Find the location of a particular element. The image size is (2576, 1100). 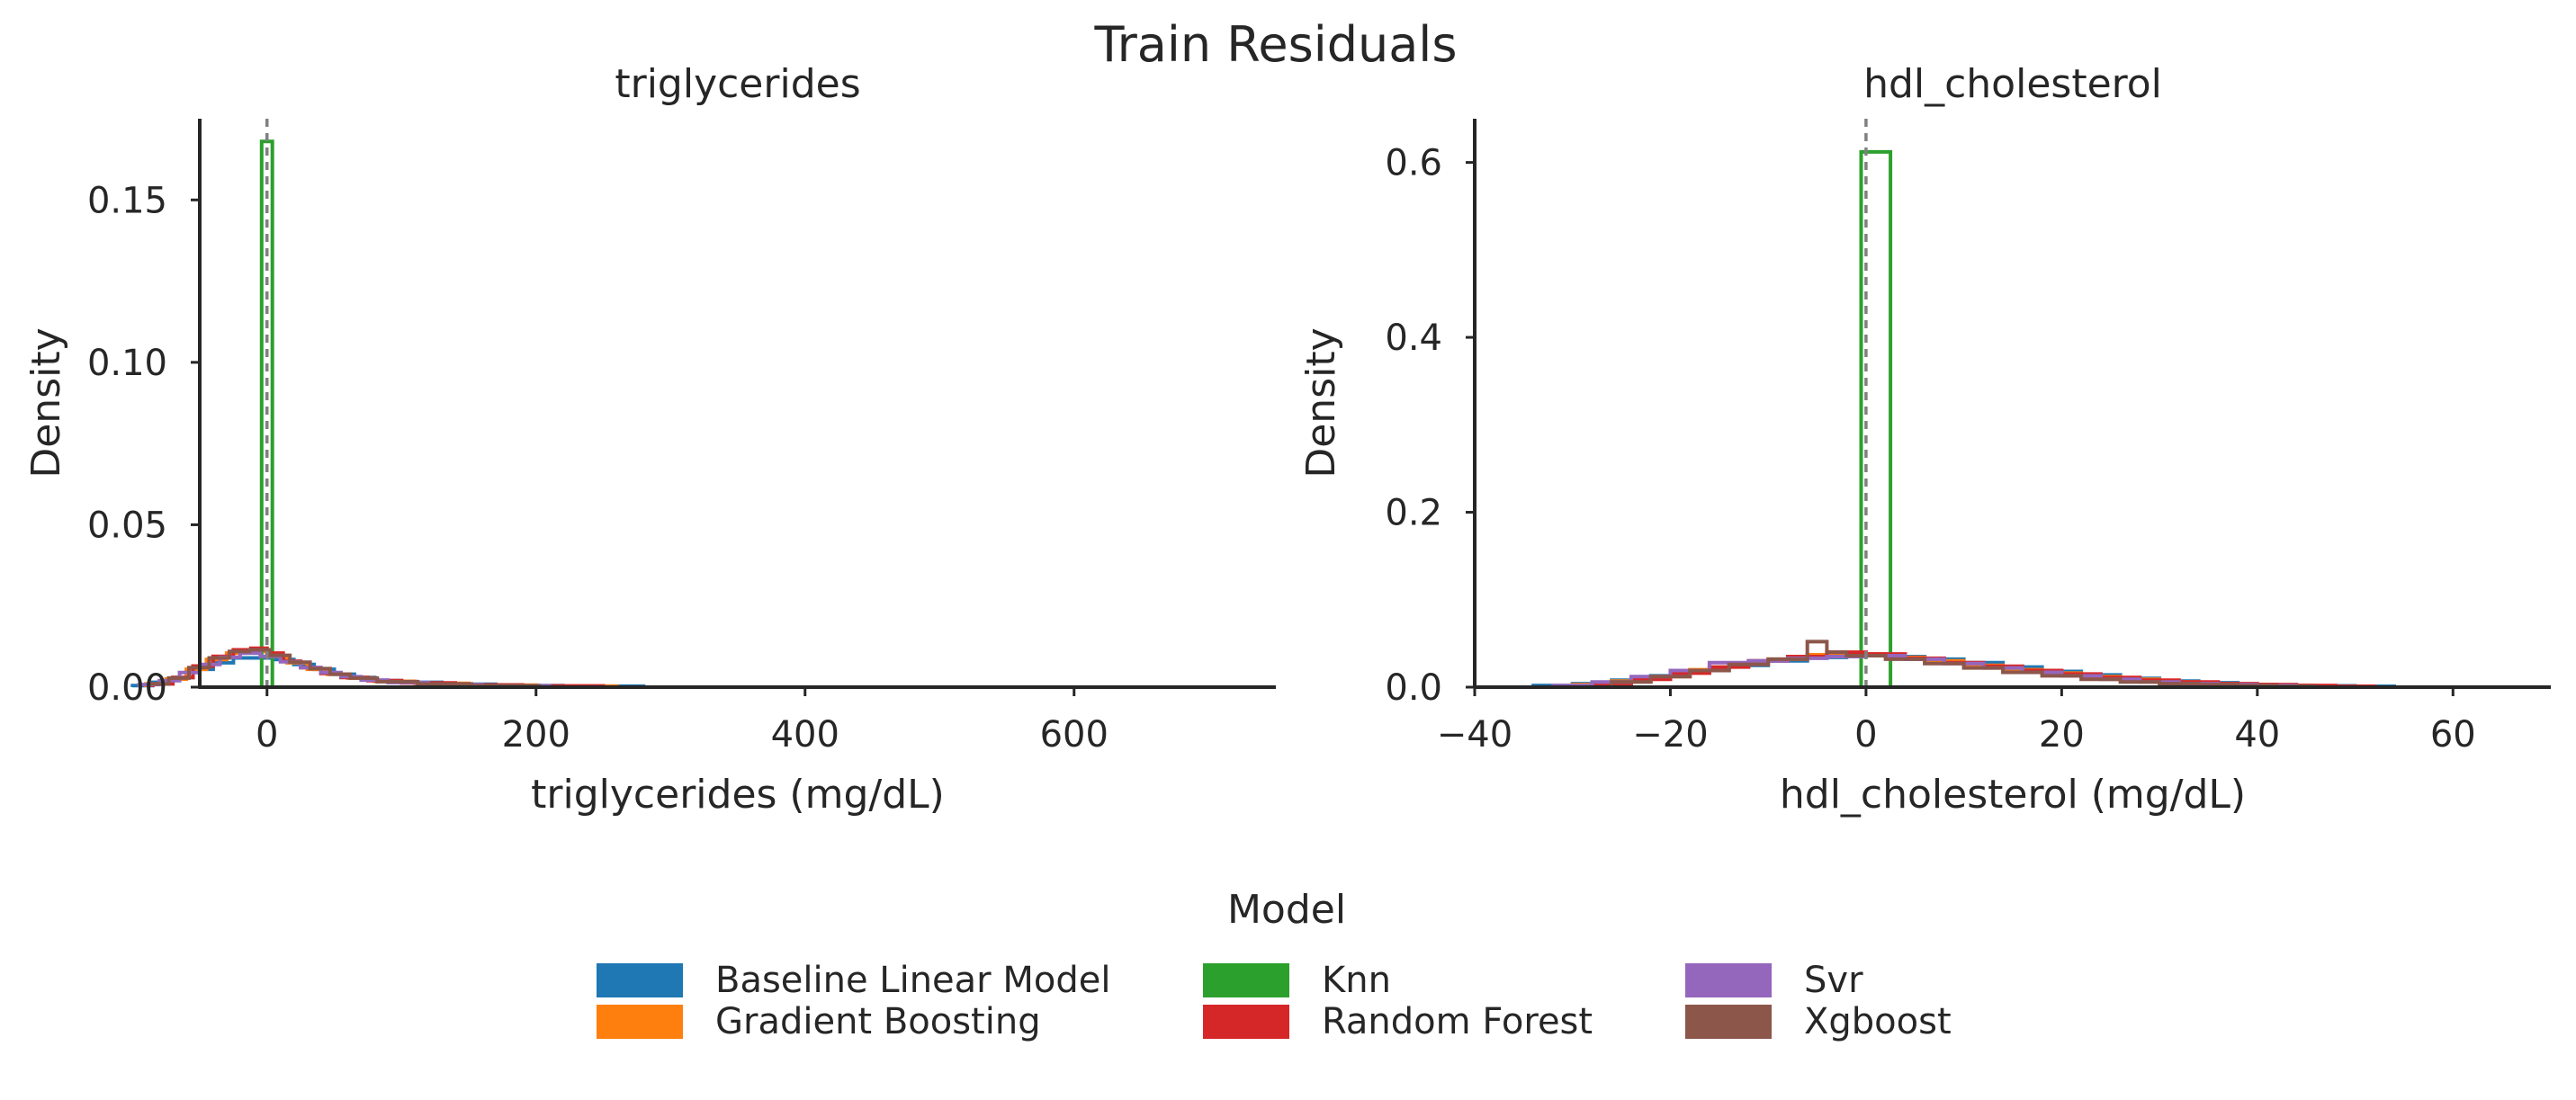

hdl-cholesterol-x-tick-label: 40 is located at coordinates (2257, 735).